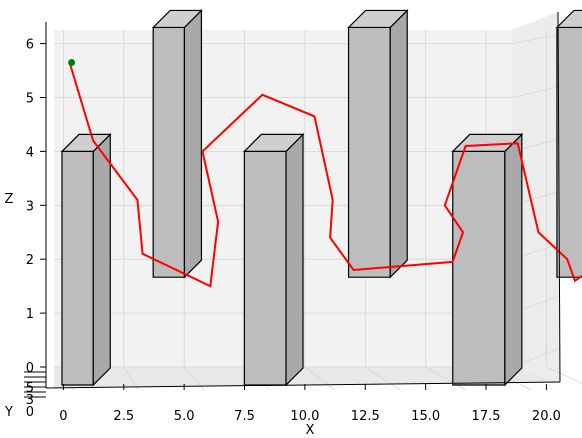  I want to click on side-axis-line, so click(559, 197).